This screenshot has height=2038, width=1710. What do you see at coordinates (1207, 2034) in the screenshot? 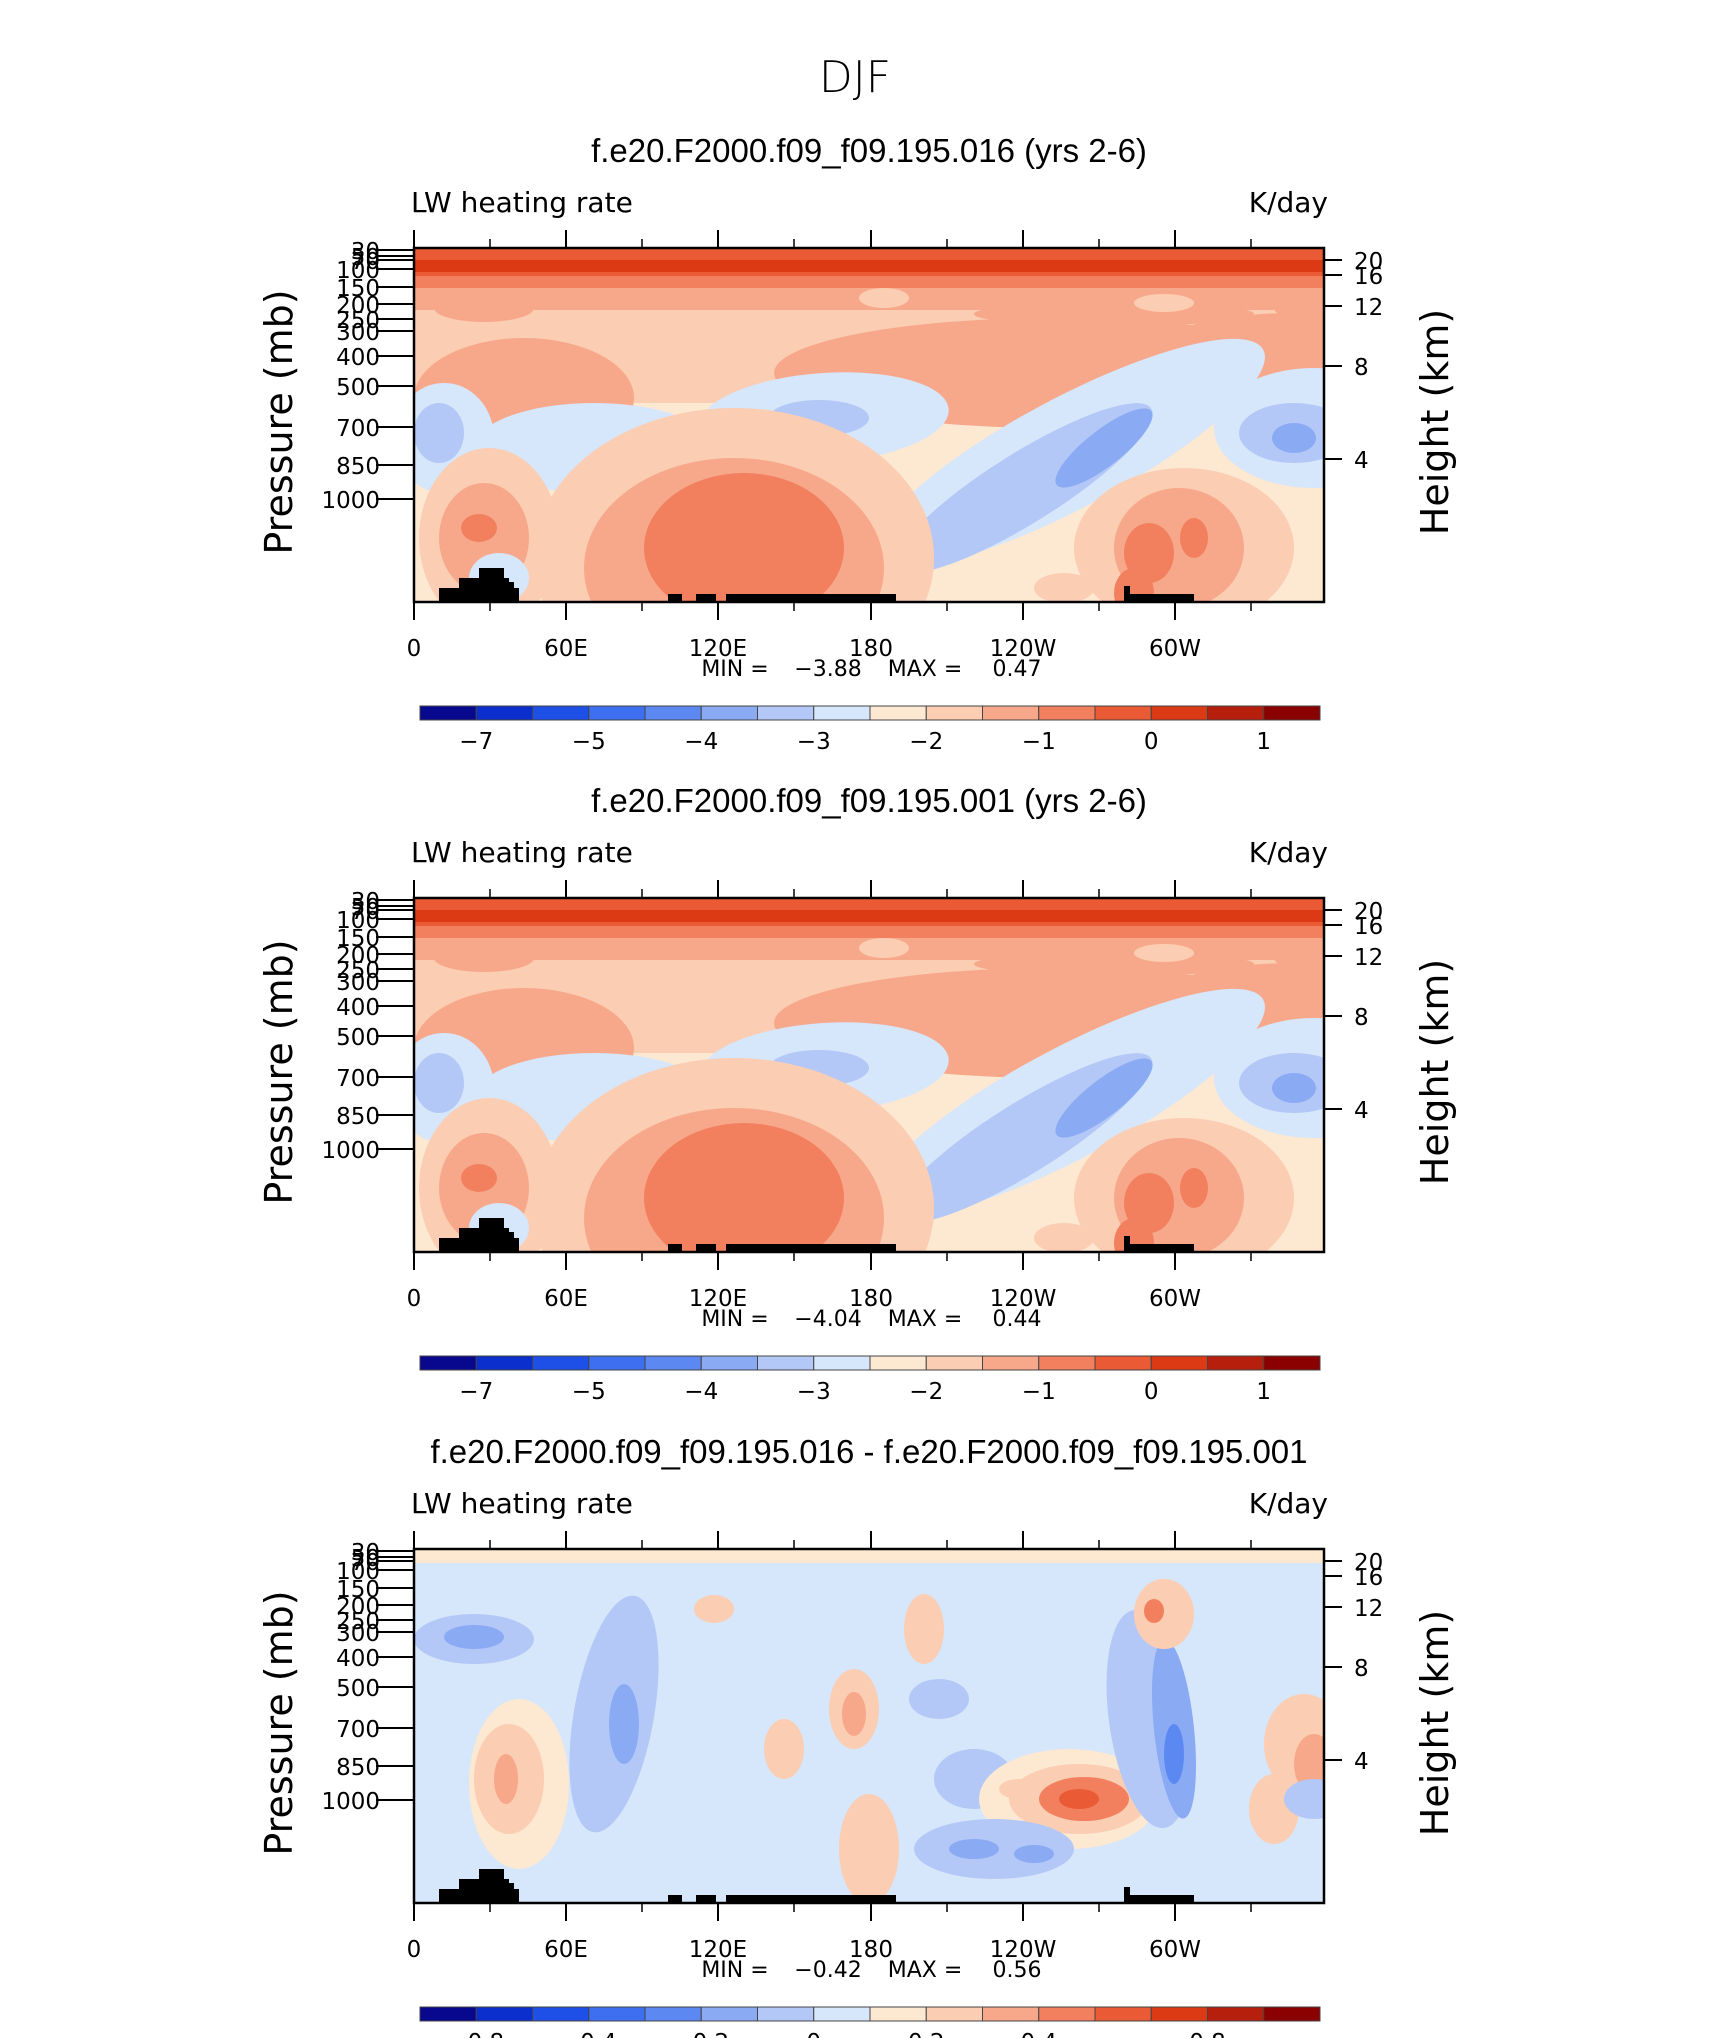
I see `colorbar-label: 0.8` at bounding box center [1207, 2034].